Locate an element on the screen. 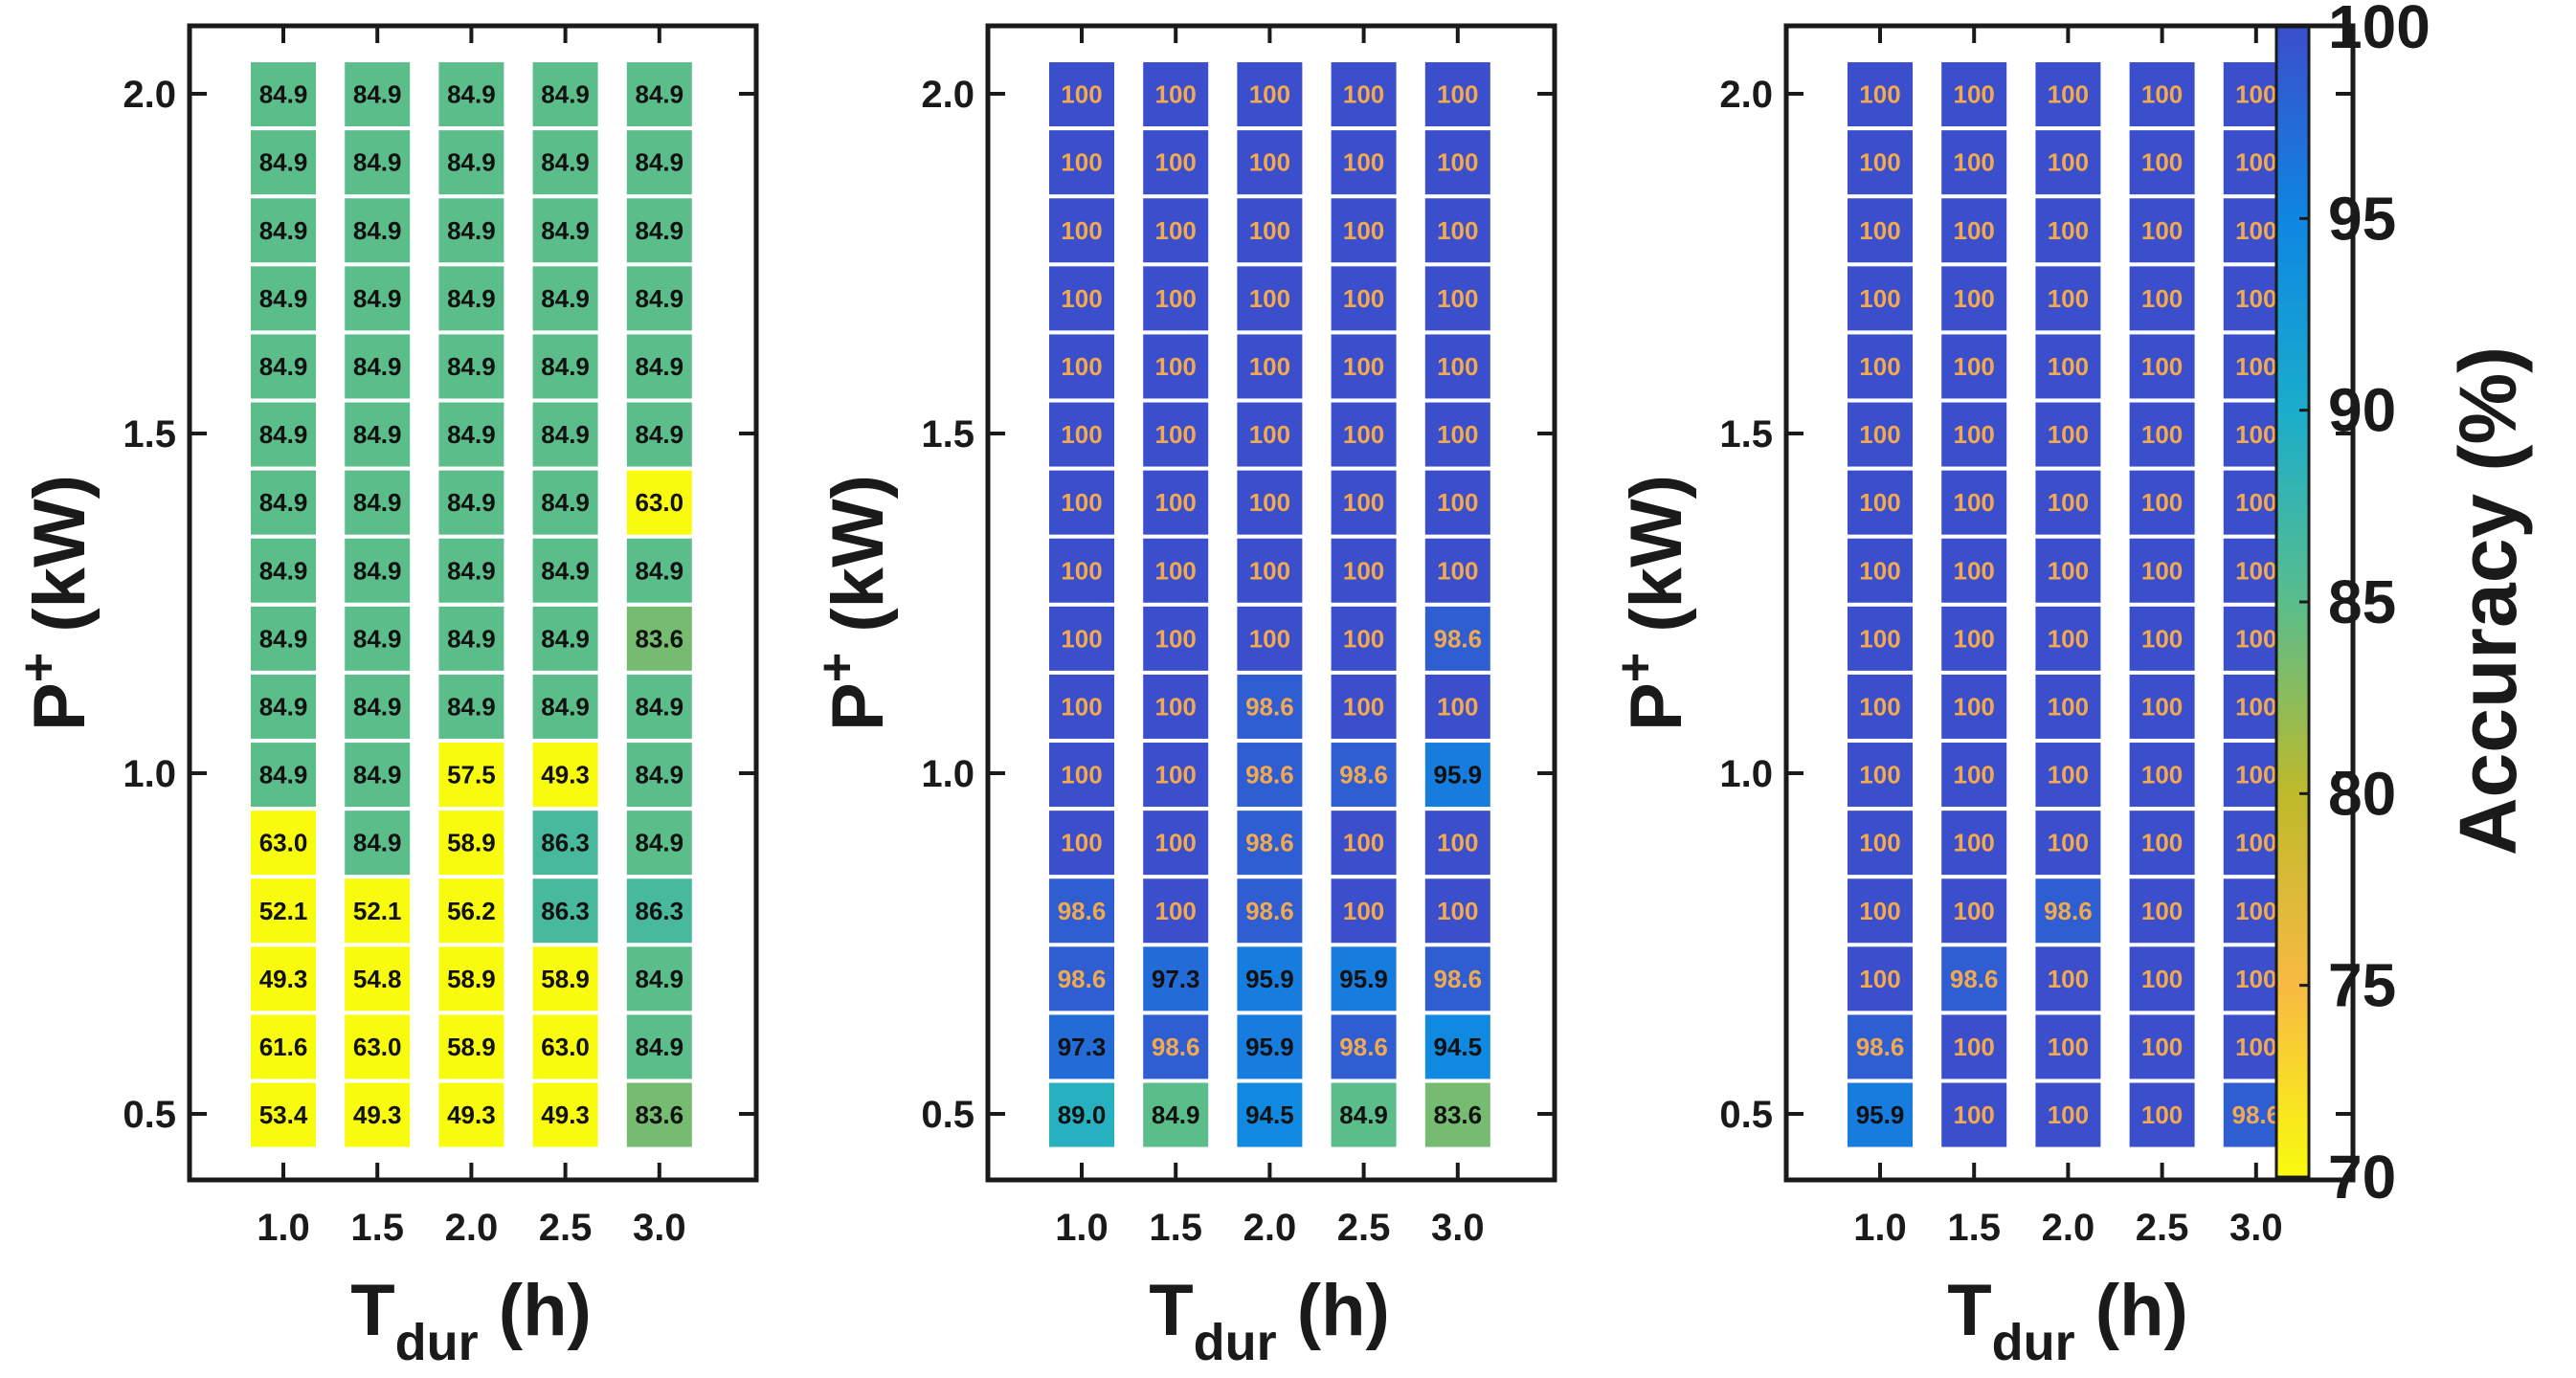  y-tick-label: 1.0 is located at coordinates (948, 774).